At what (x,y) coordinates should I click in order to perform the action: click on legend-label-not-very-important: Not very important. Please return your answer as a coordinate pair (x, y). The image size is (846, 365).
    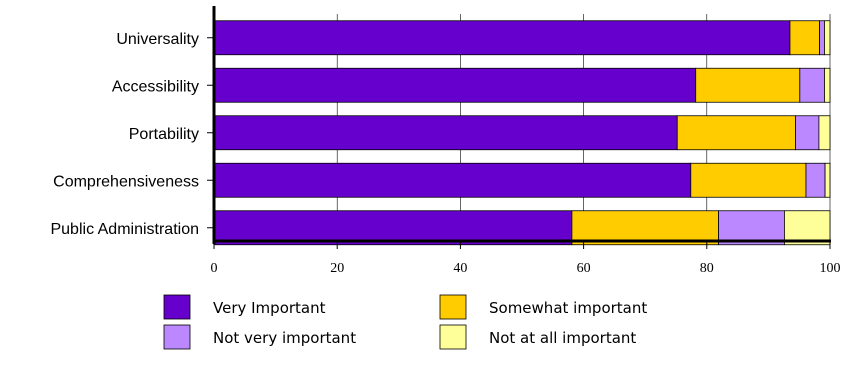
    Looking at the image, I should click on (284, 338).